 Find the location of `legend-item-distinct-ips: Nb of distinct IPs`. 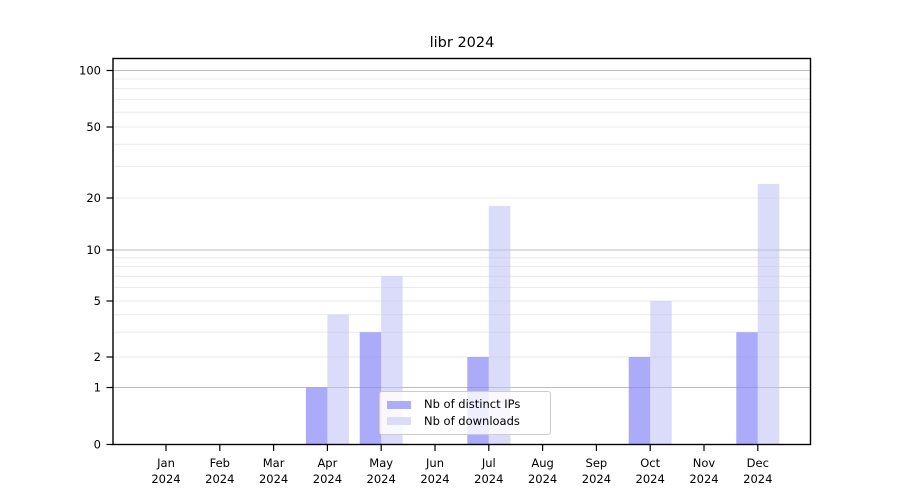

legend-item-distinct-ips: Nb of distinct IPs is located at coordinates (464, 404).